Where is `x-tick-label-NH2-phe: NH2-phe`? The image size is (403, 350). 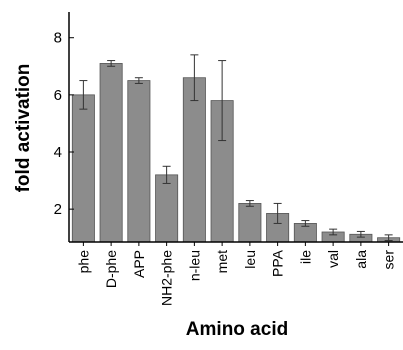 x-tick-label-NH2-phe: NH2-phe is located at coordinates (167, 278).